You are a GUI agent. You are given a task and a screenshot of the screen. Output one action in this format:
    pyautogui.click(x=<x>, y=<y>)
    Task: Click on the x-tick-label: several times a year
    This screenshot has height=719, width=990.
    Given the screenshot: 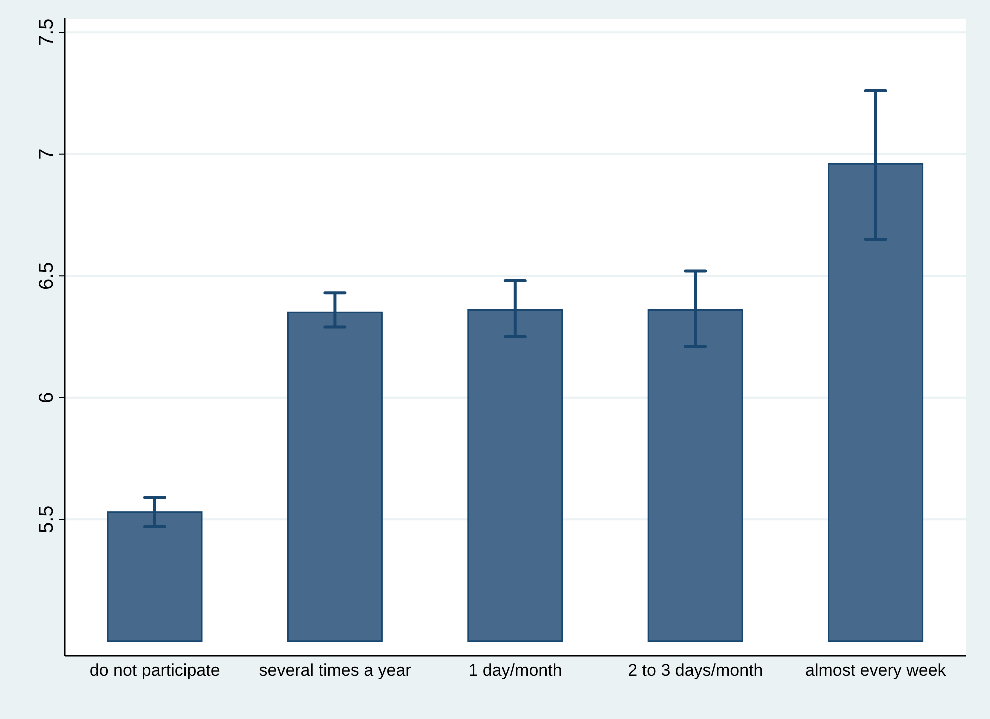 What is the action you would take?
    pyautogui.click(x=335, y=670)
    